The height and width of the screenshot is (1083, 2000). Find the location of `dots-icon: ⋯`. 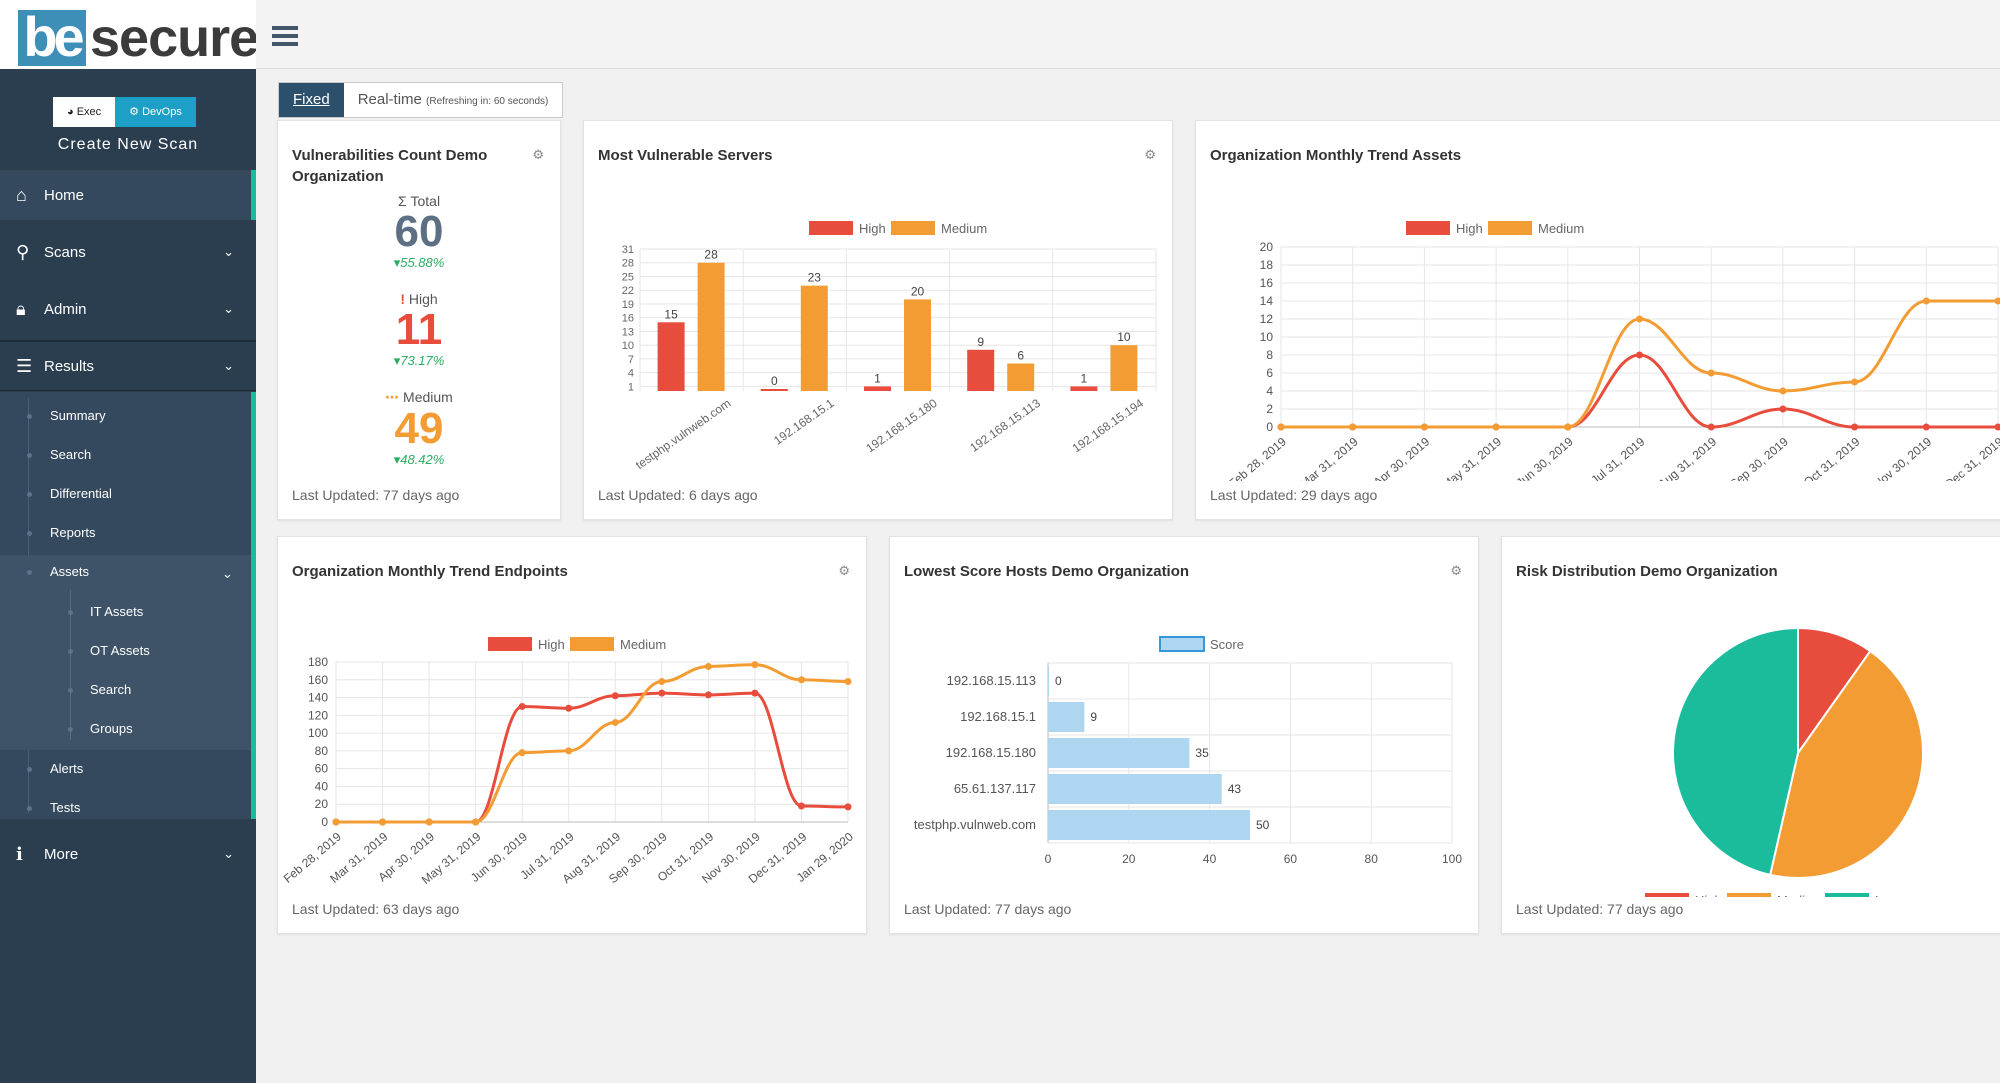

dots-icon: ⋯ is located at coordinates (392, 397).